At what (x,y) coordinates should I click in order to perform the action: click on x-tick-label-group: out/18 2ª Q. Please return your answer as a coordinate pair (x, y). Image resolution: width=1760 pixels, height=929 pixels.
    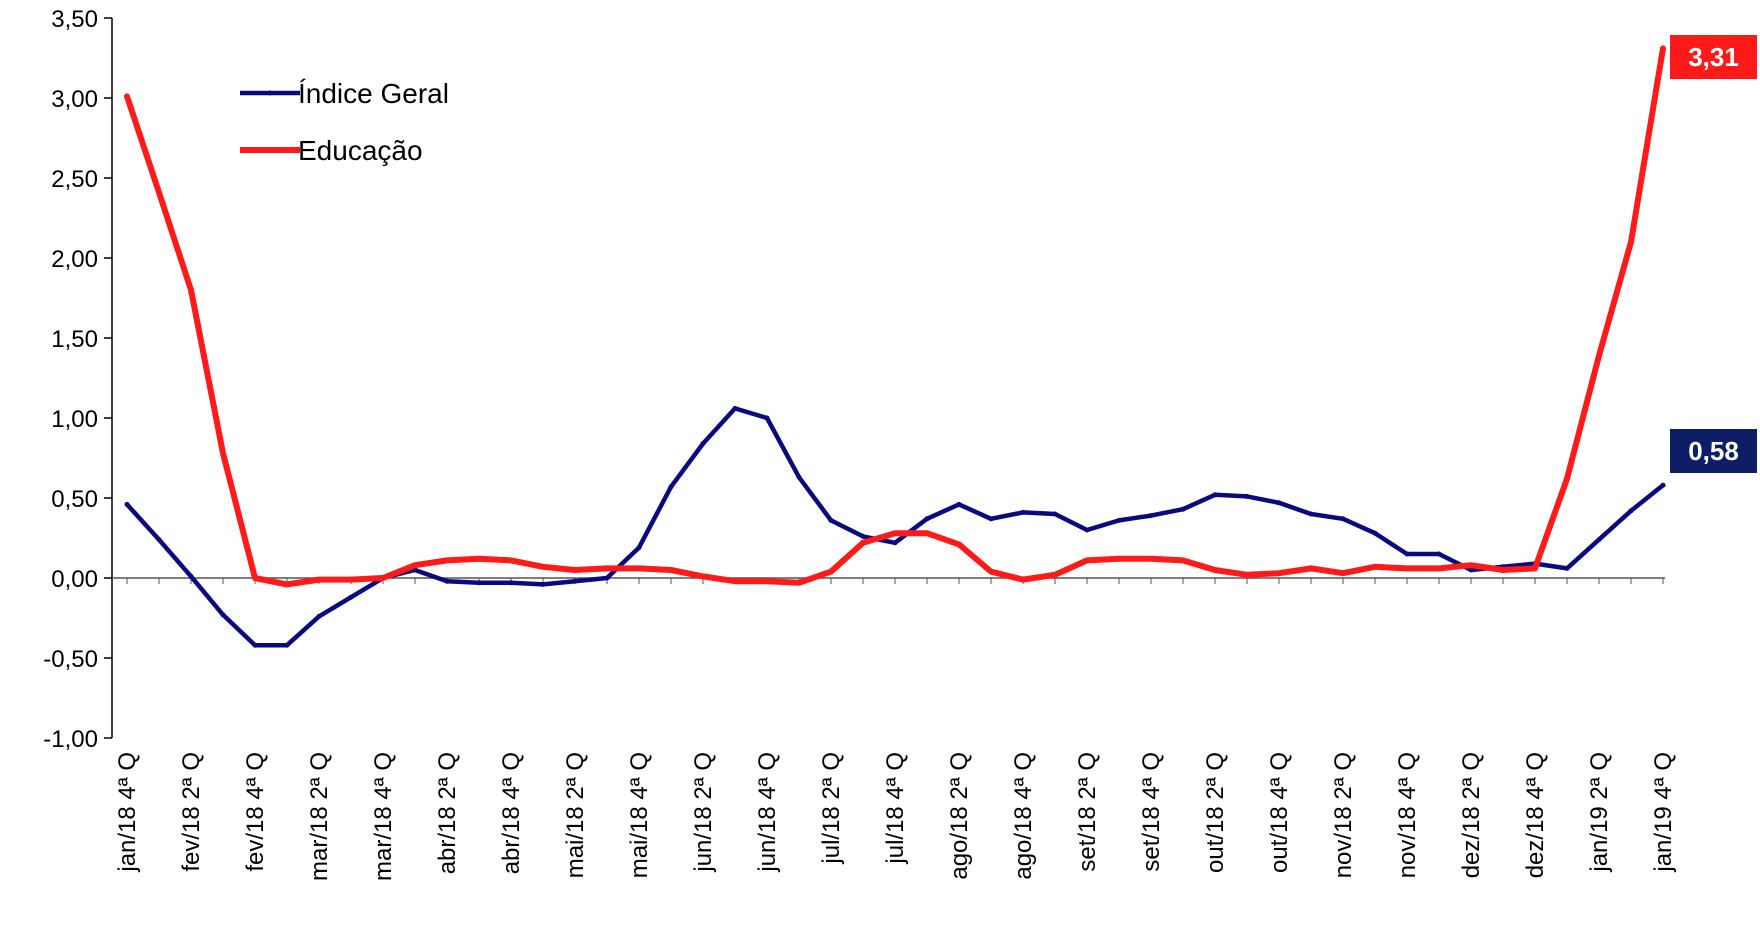
    Looking at the image, I should click on (1215, 812).